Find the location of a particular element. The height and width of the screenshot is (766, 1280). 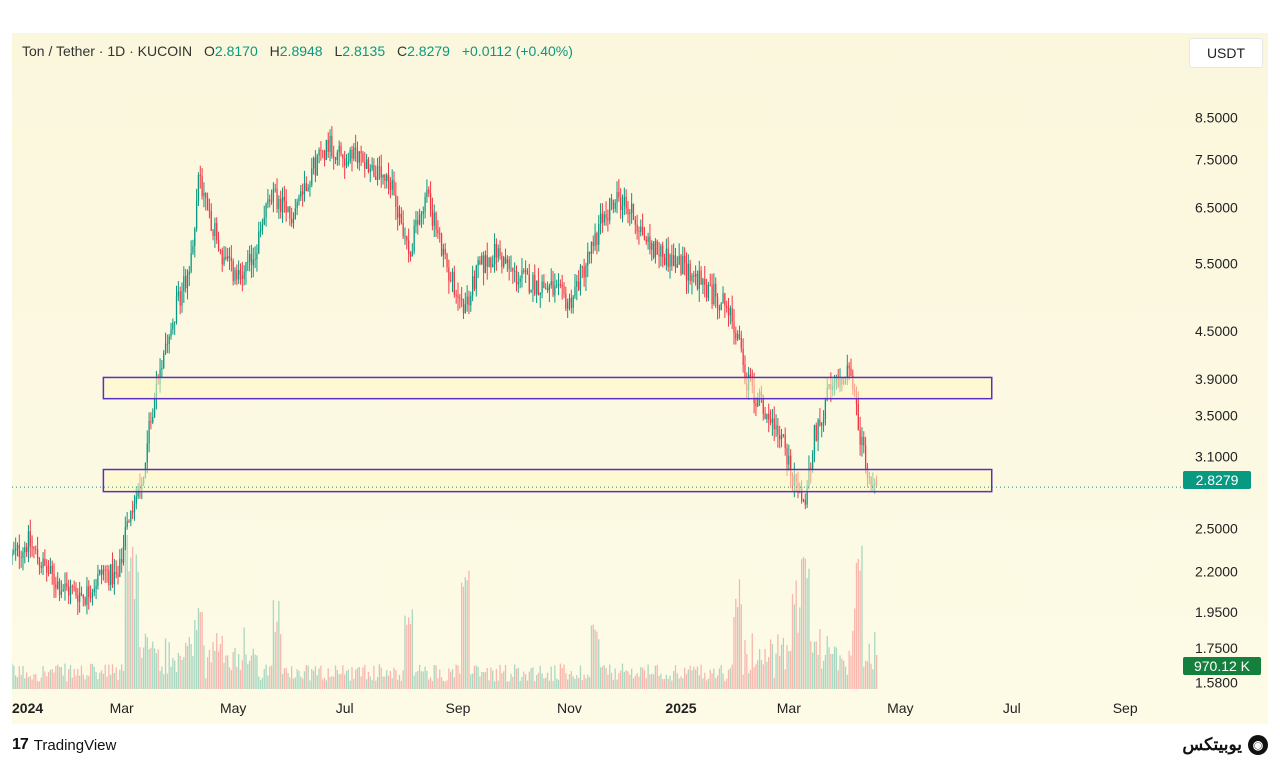

zones-layer is located at coordinates (547, 434).